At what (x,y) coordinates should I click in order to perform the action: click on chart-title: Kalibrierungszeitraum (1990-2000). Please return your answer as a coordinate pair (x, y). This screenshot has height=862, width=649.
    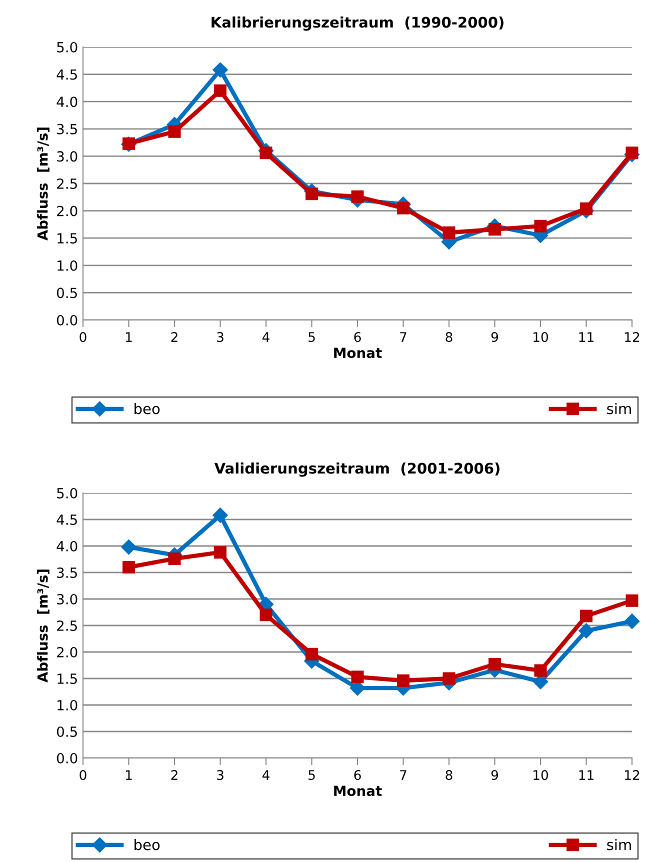
    Looking at the image, I should click on (358, 23).